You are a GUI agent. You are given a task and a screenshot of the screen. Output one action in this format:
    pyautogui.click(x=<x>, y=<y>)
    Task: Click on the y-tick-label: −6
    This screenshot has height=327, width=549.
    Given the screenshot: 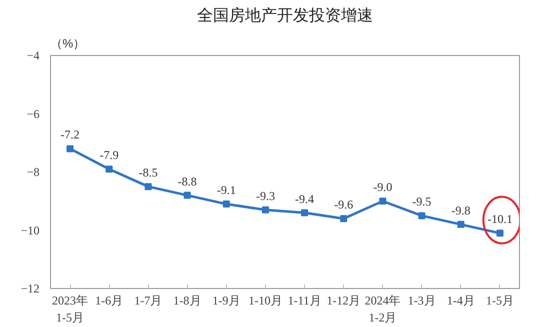 What is the action you would take?
    pyautogui.click(x=33, y=113)
    